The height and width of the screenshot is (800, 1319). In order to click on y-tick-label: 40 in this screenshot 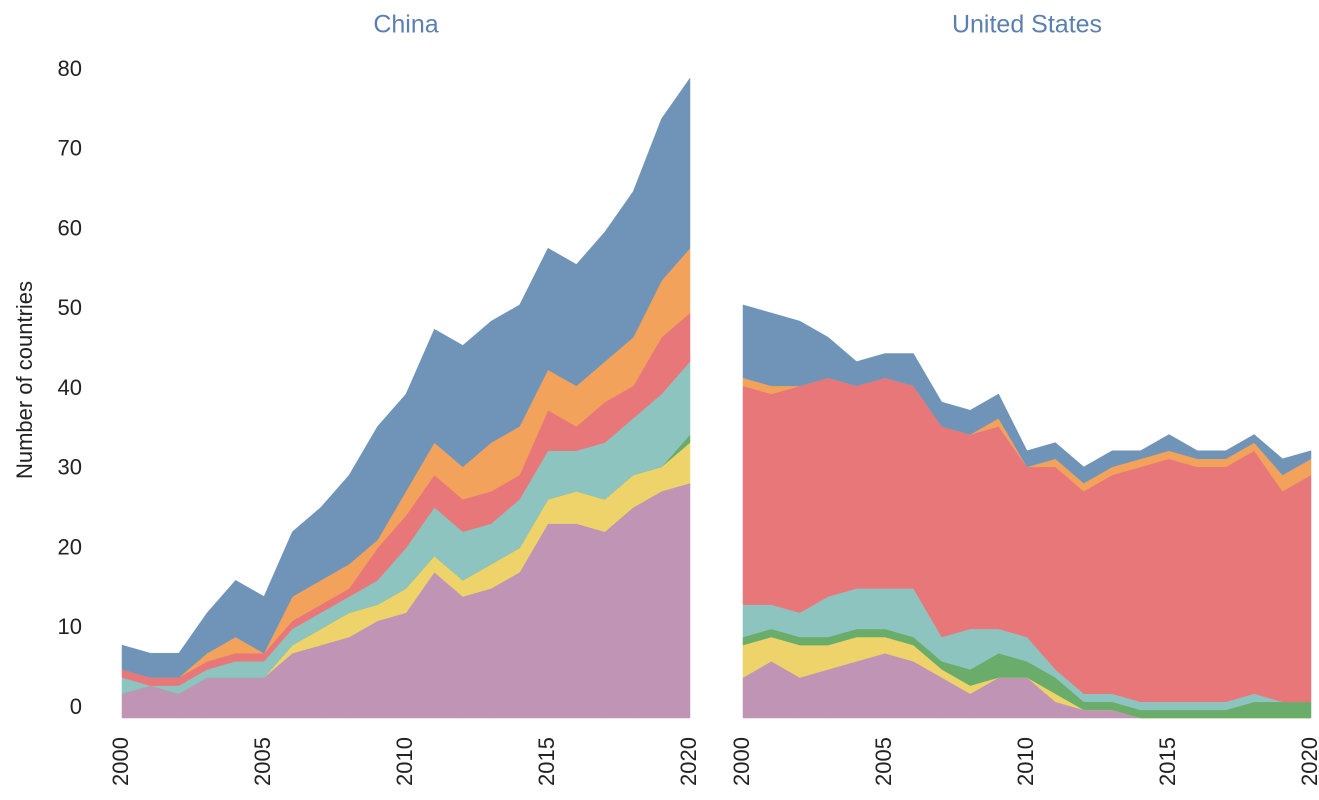, I will do `click(70, 387)`.